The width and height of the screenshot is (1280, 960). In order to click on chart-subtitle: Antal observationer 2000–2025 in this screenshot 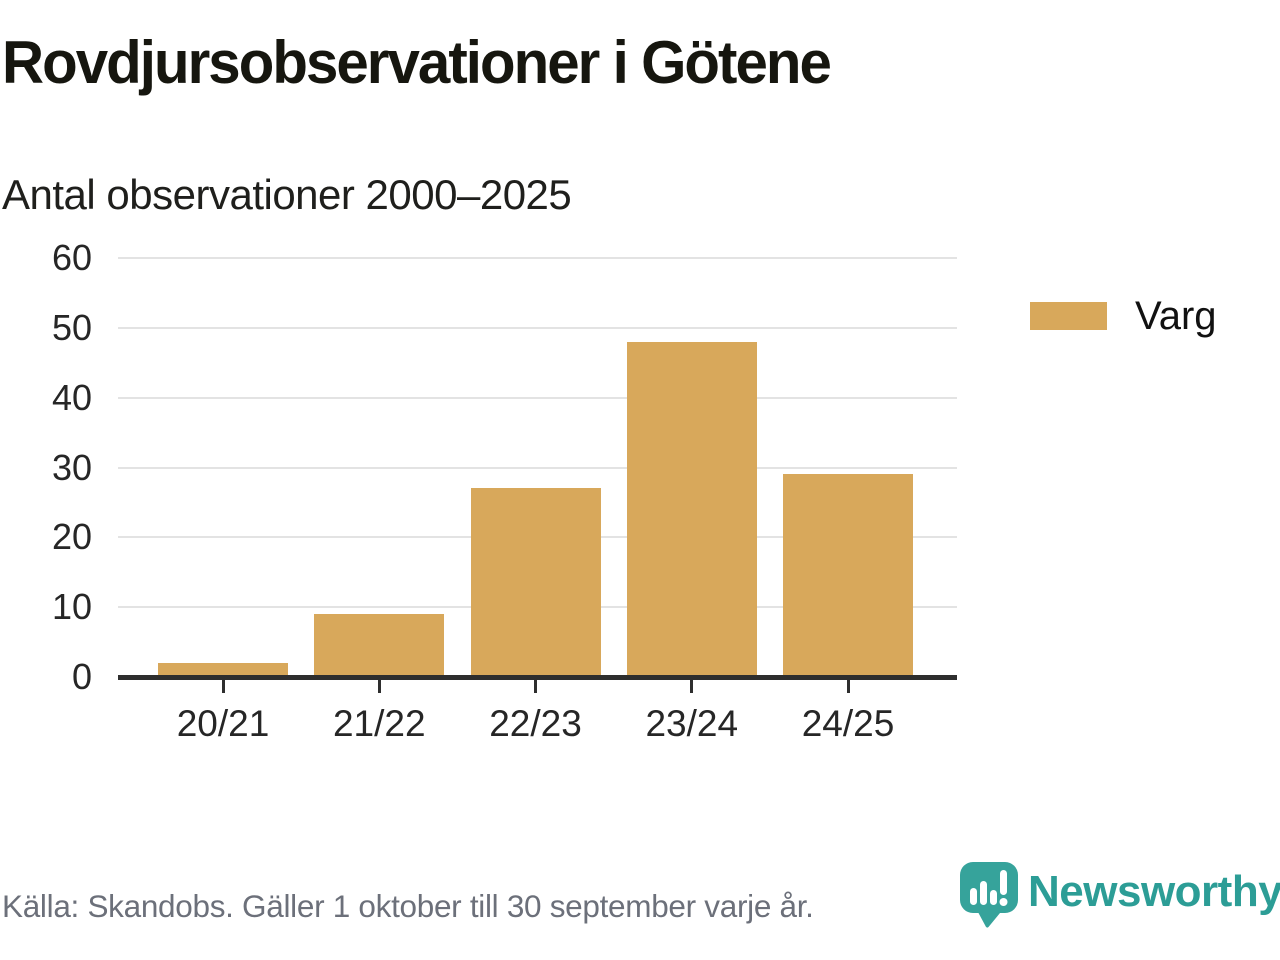, I will do `click(287, 194)`.